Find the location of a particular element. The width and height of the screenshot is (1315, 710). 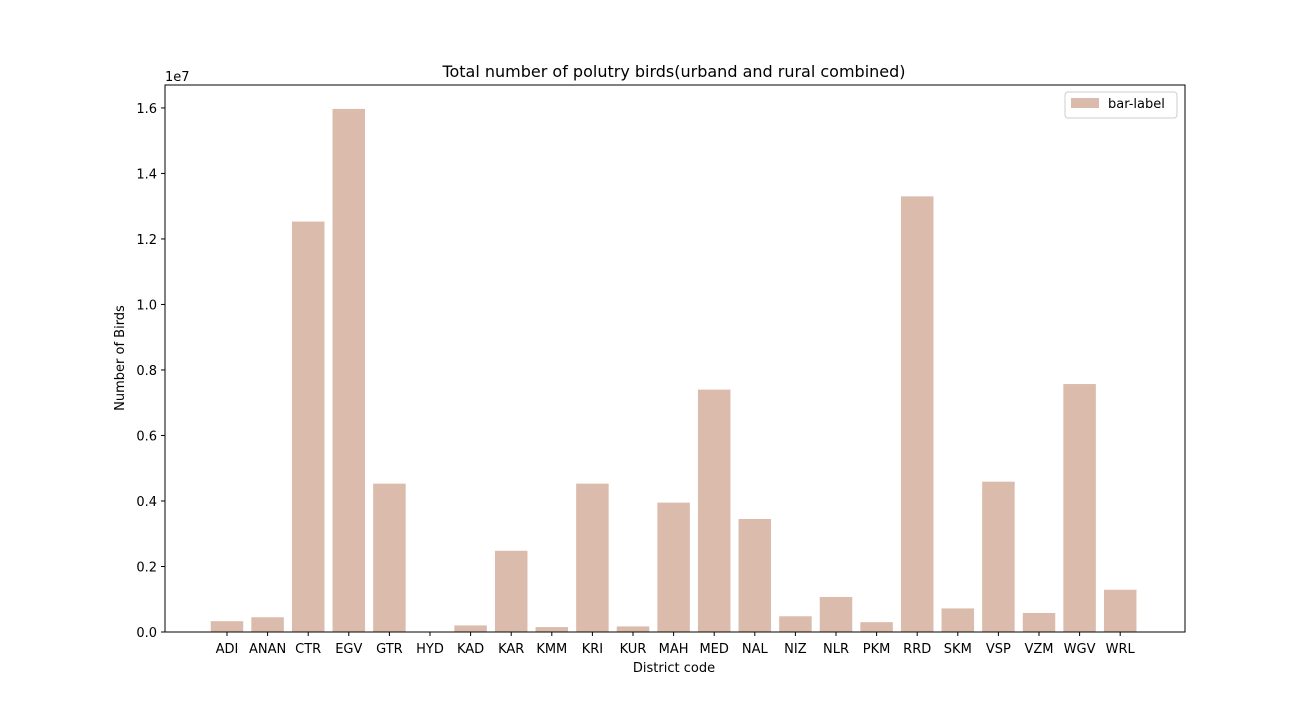

x-tick-label: KAD is located at coordinates (470, 649).